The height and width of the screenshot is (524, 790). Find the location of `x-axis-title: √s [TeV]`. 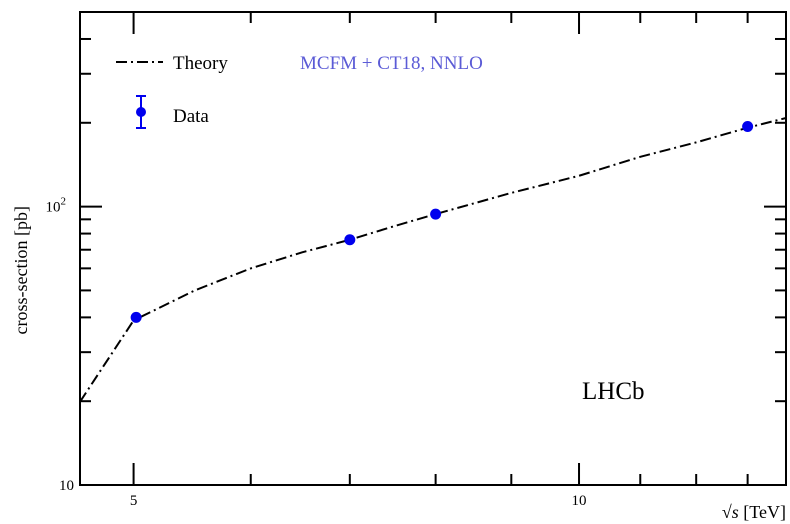

x-axis-title: √s [TeV] is located at coordinates (754, 512).